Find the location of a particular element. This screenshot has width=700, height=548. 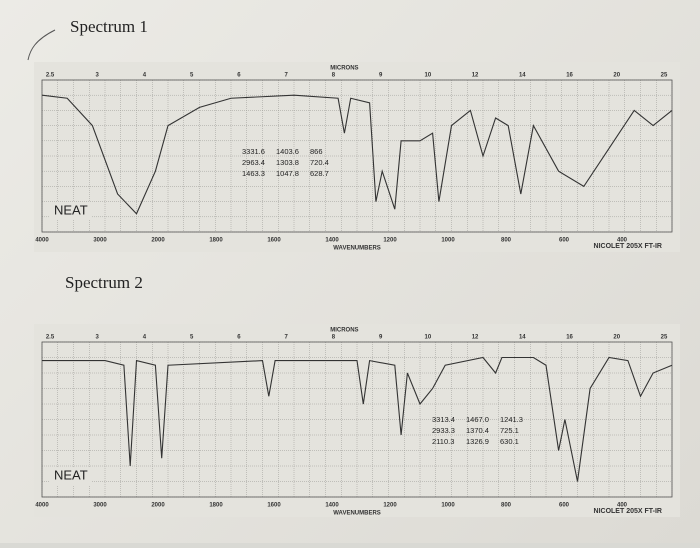

peak-value: 866 is located at coordinates (316, 151).